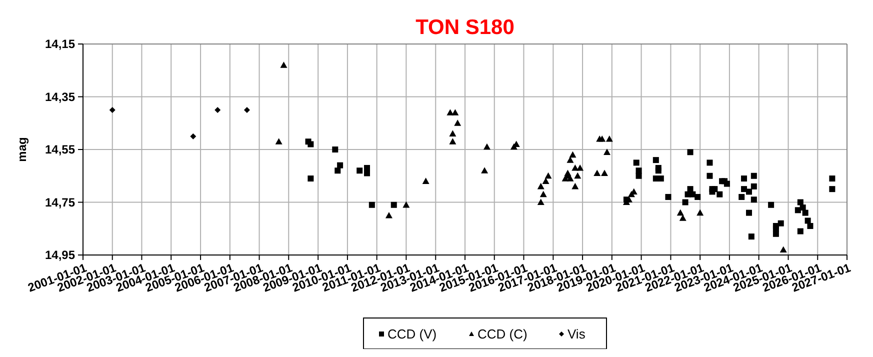 This screenshot has height=357, width=873. I want to click on y-tick-label: 14,55, so click(60, 149).